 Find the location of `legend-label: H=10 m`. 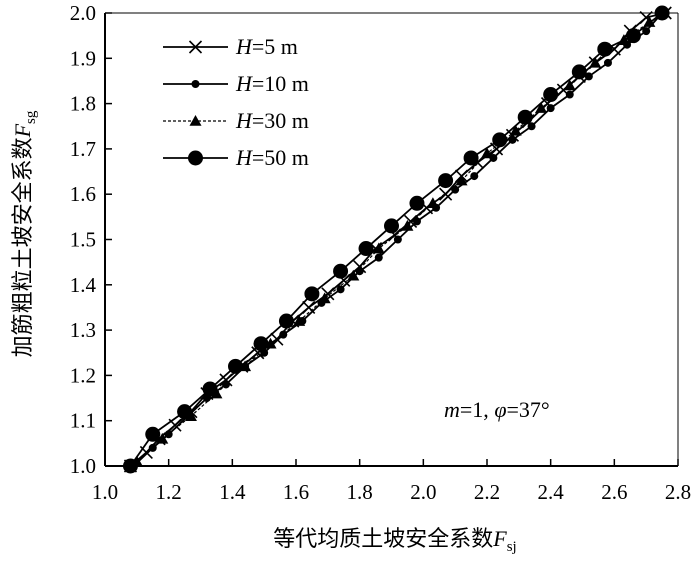

legend-label: H=10 m is located at coordinates (272, 83).